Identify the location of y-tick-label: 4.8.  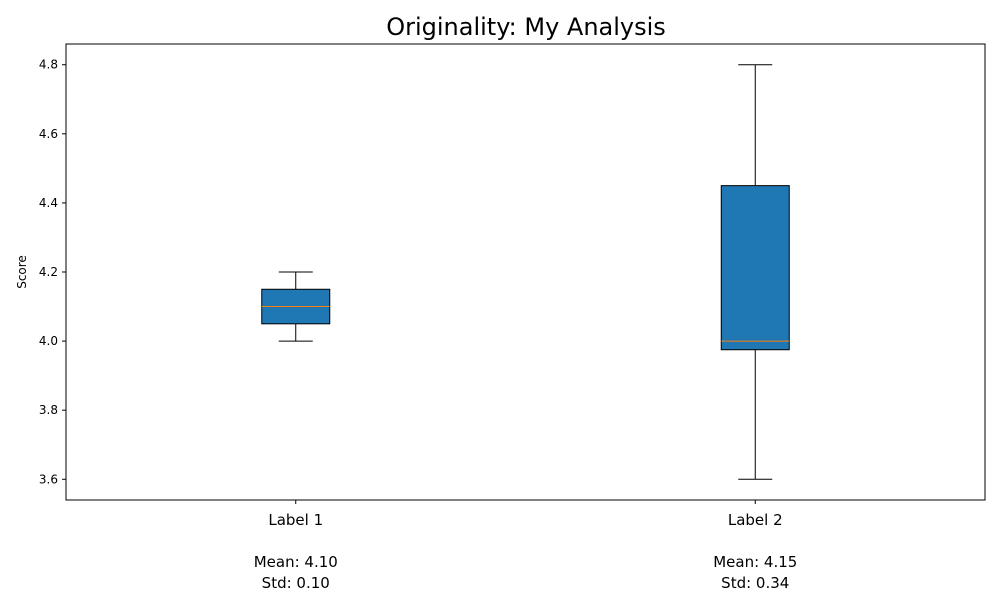
(48, 65).